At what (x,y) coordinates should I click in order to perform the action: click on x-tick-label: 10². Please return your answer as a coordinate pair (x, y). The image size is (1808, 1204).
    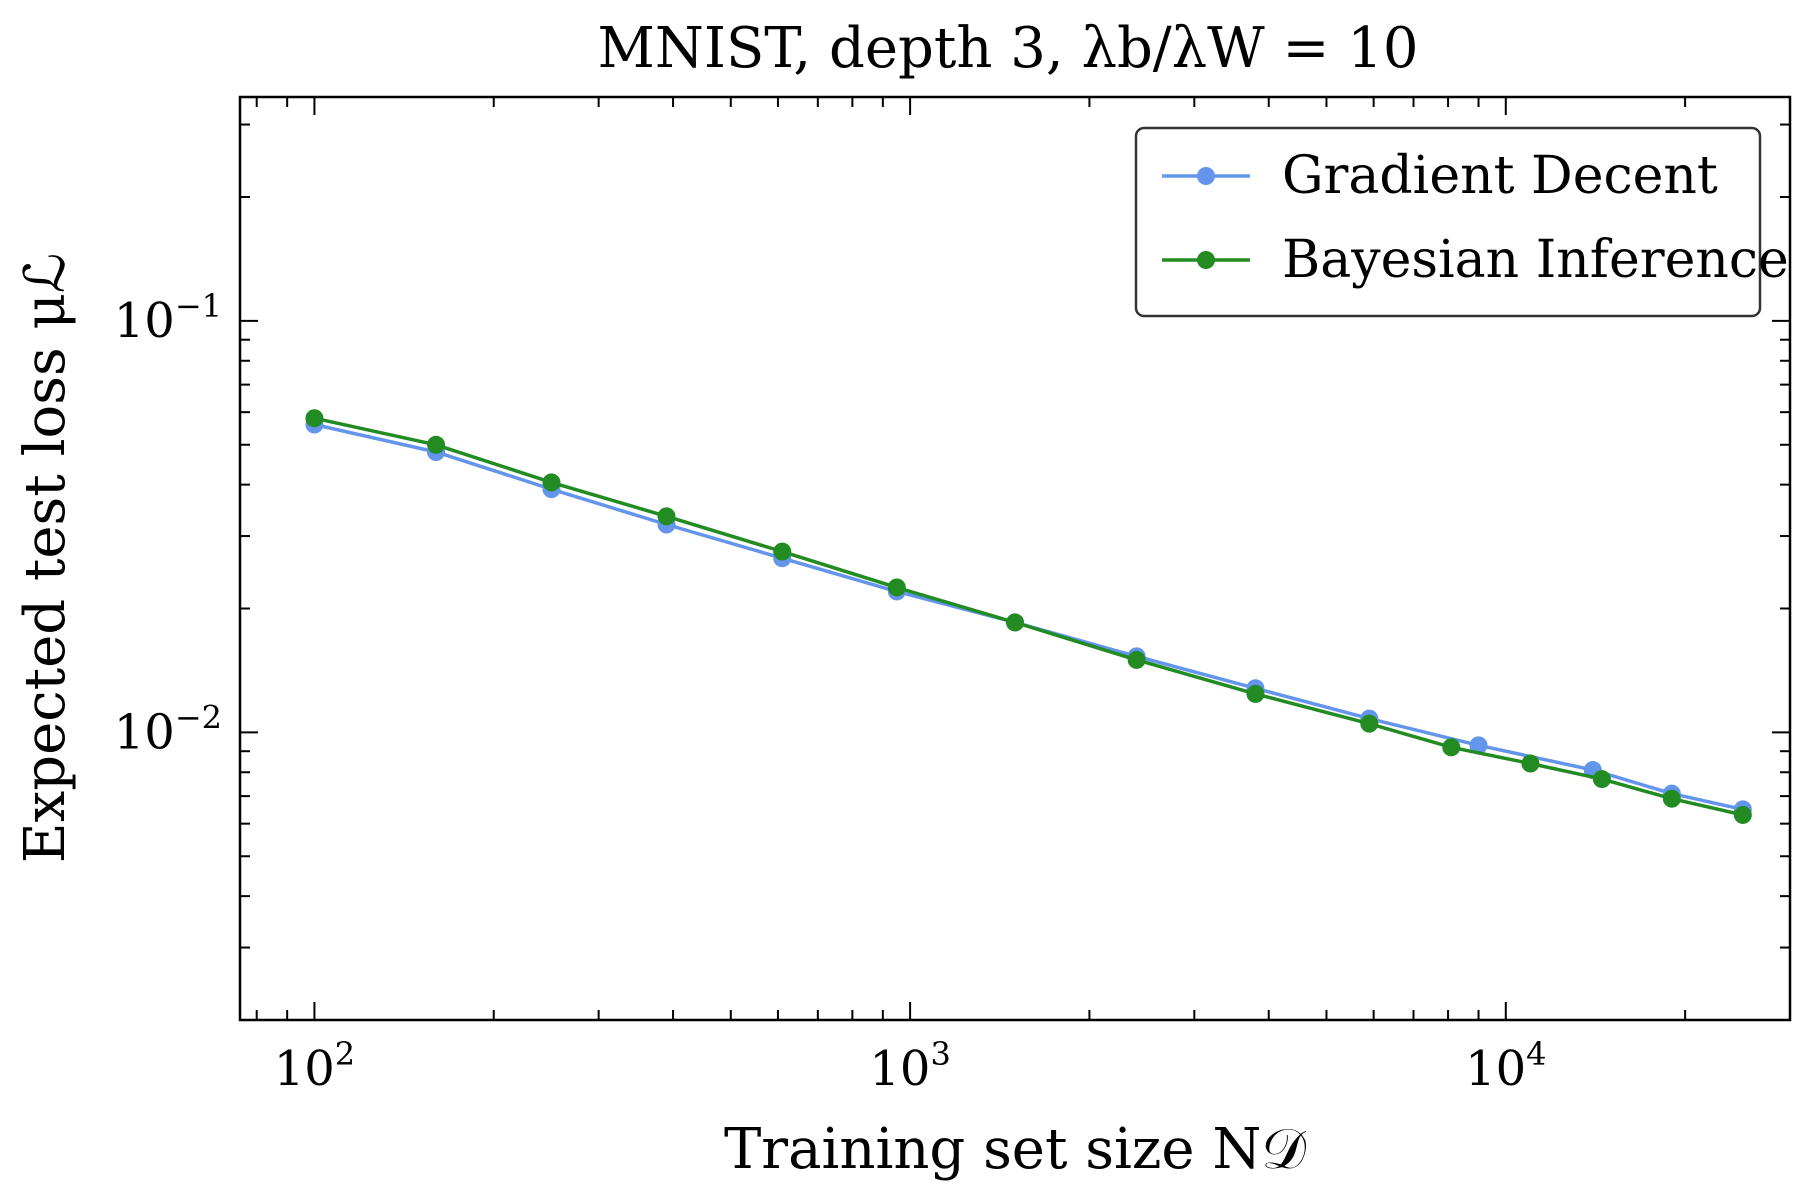
    Looking at the image, I should click on (314, 1066).